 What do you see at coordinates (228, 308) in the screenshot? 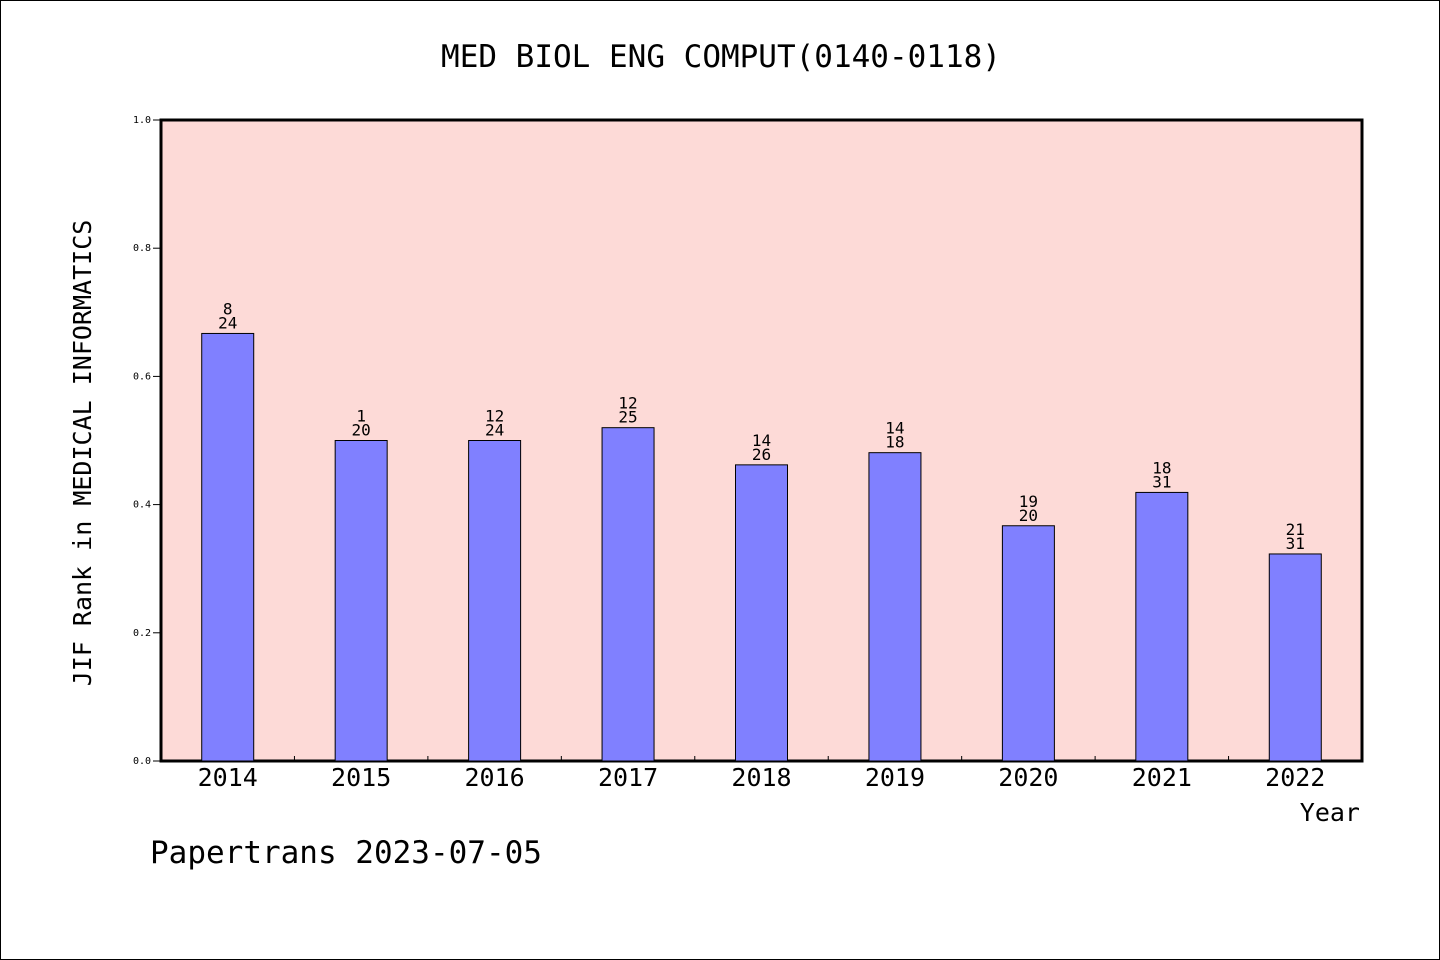
I see `bar-rank-label: 8` at bounding box center [228, 308].